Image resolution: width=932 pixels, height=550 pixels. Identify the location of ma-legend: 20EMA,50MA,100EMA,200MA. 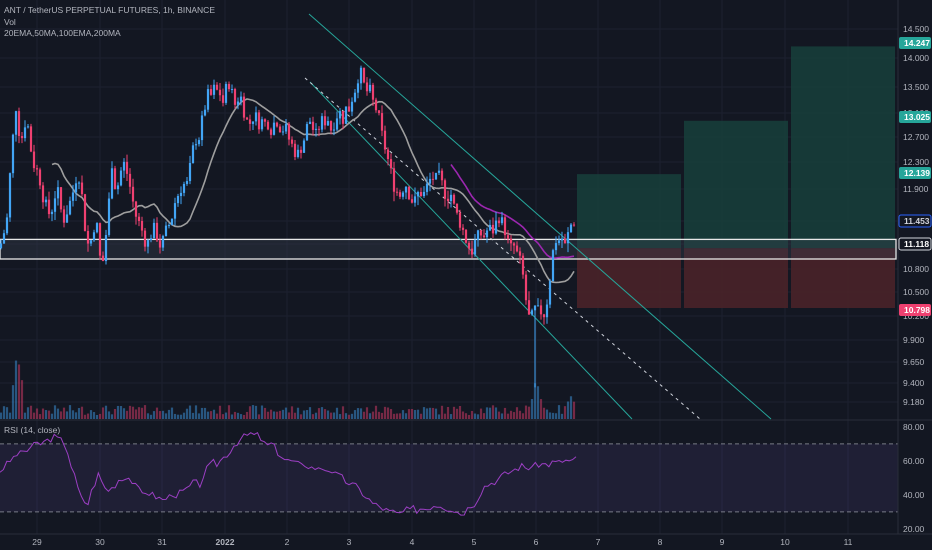
(62, 33).